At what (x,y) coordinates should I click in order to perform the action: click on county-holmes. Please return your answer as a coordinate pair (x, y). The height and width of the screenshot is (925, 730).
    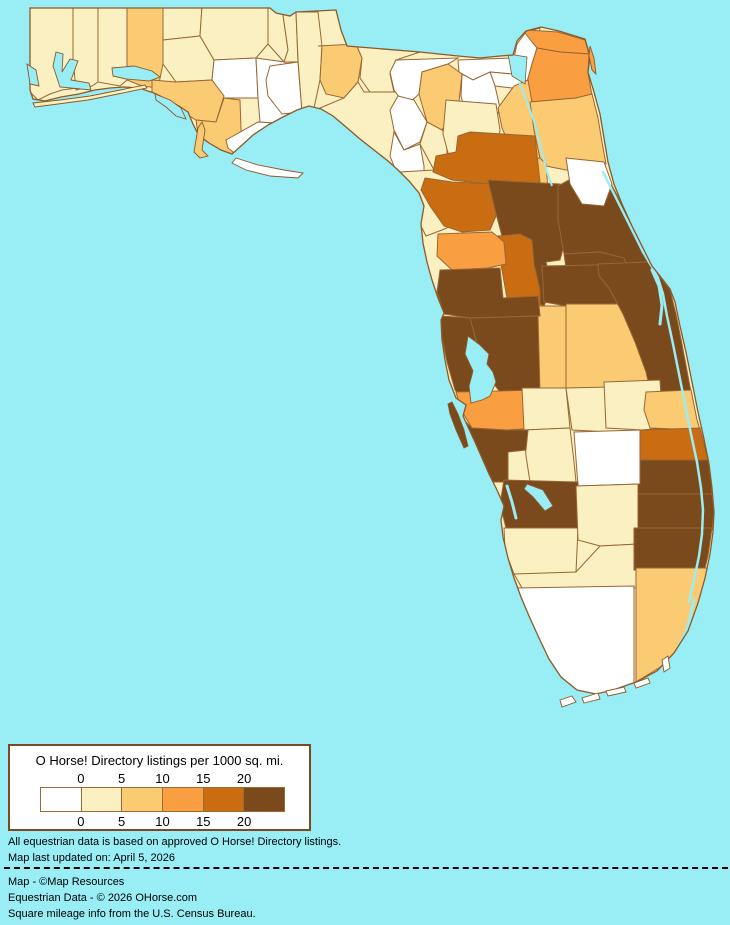
    Looking at the image, I should click on (182, 23).